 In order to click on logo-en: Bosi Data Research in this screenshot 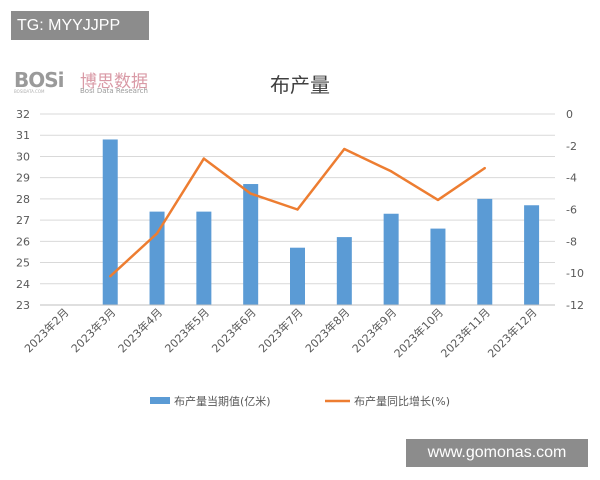, I will do `click(114, 91)`.